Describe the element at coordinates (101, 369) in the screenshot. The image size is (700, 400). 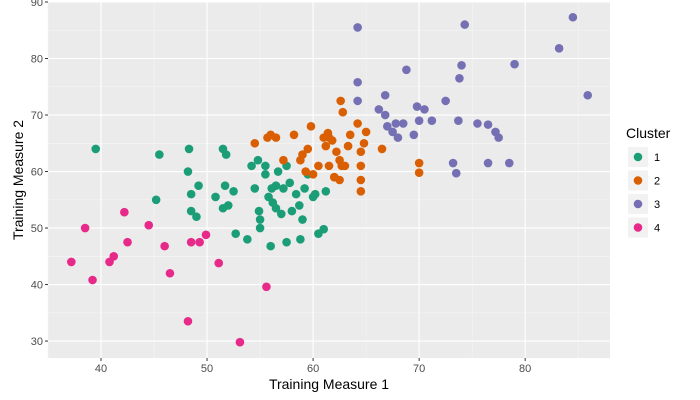
I see `x-tick-label: 40` at that location.